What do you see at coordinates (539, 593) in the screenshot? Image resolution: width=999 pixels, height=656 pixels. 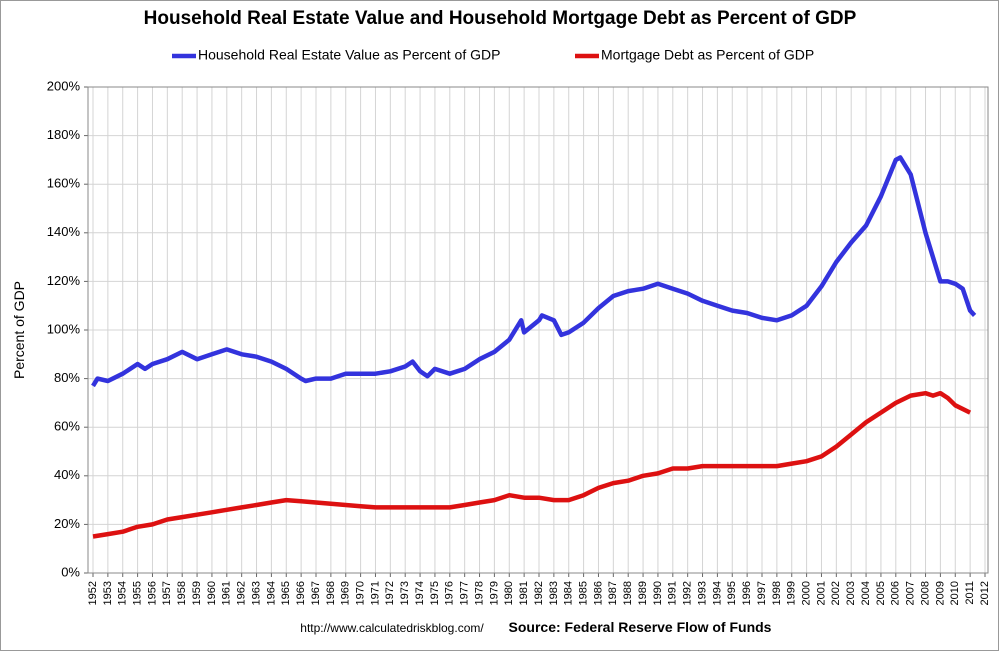 I see `x-tick-label: 1982` at bounding box center [539, 593].